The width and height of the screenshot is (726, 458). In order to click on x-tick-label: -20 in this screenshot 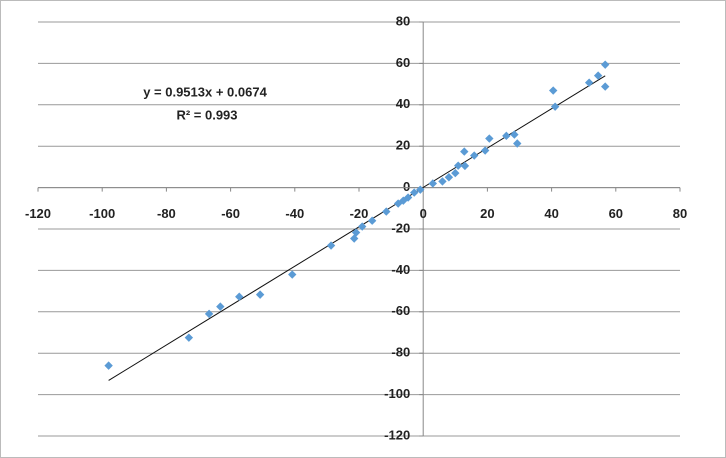, I will do `click(359, 213)`.